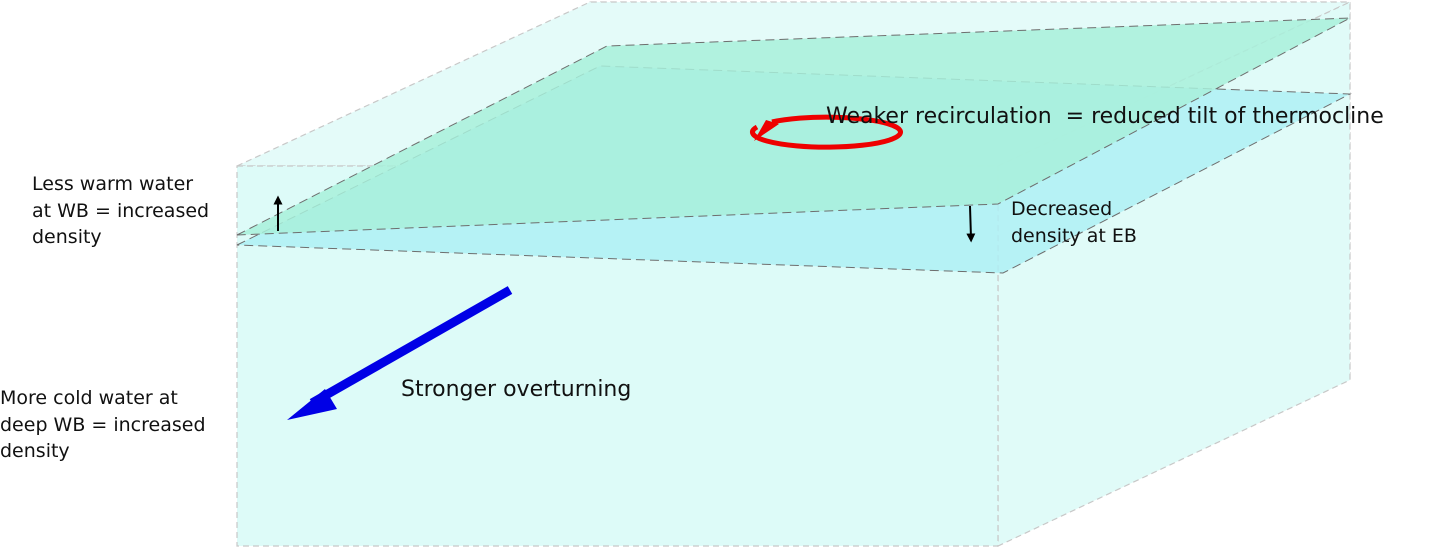  What do you see at coordinates (400, 353) in the screenshot?
I see `downward-arrow-icon` at bounding box center [400, 353].